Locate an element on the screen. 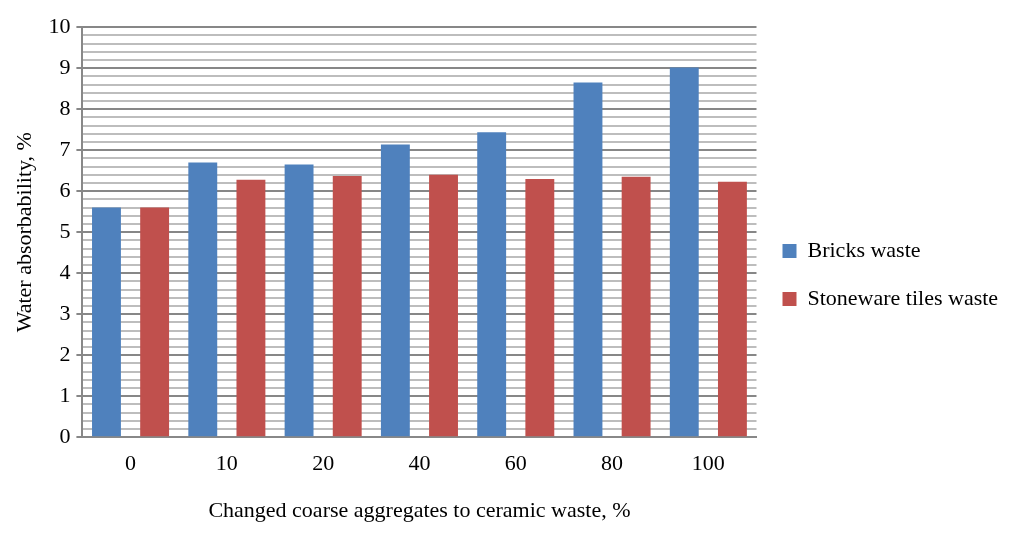  x-tick-label: 80 is located at coordinates (612, 463).